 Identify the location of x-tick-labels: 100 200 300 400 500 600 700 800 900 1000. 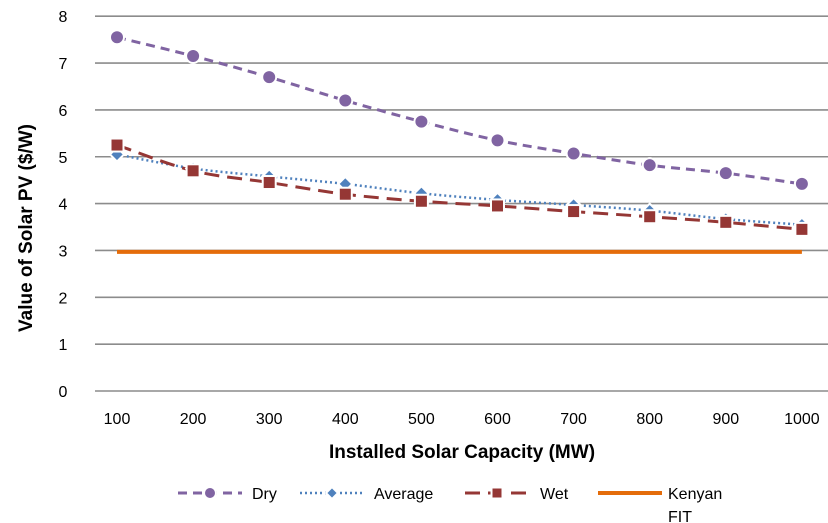
(462, 419).